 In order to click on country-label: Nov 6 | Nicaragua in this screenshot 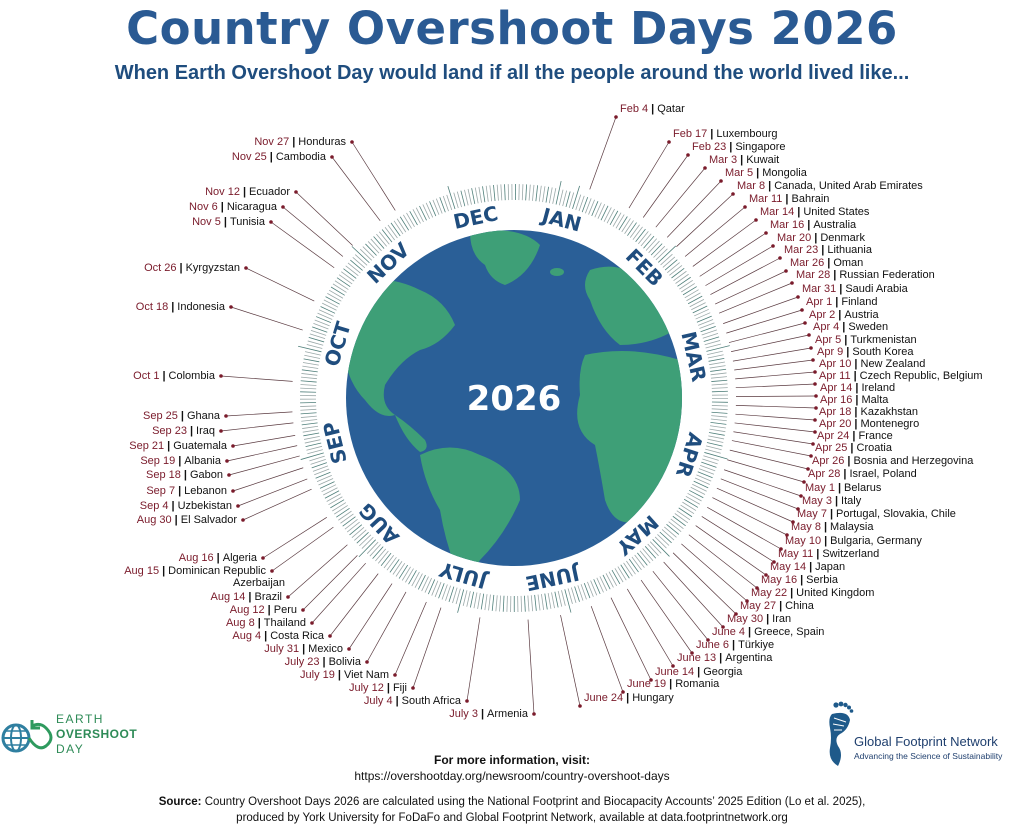, I will do `click(233, 207)`.